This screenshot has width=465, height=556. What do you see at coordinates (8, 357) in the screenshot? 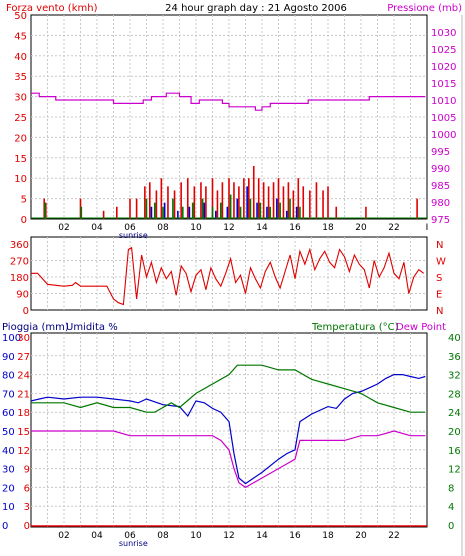
I see `humidity-tick-label: 90` at bounding box center [8, 357].